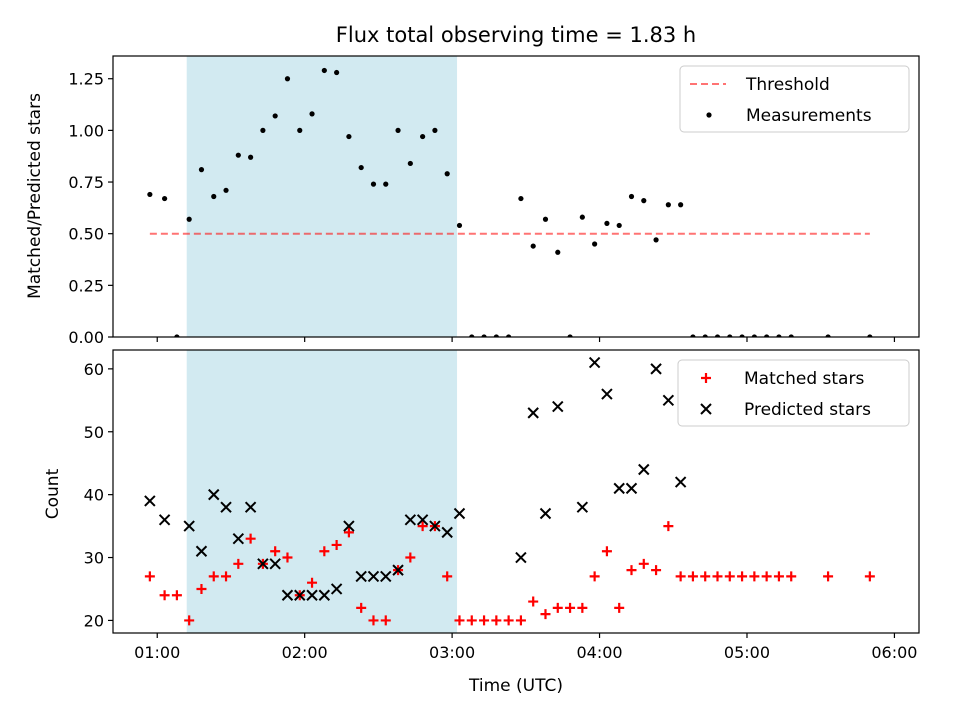 The image size is (960, 720). I want to click on legend-label: Predicted stars, so click(807, 410).